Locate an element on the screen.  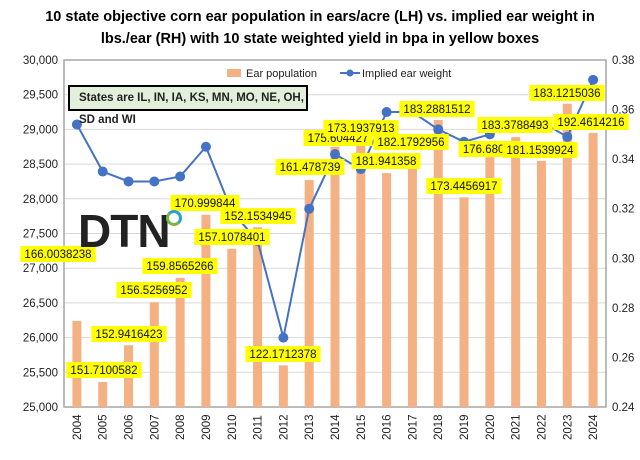
dtn-logo-ring-icon is located at coordinates (174, 218).